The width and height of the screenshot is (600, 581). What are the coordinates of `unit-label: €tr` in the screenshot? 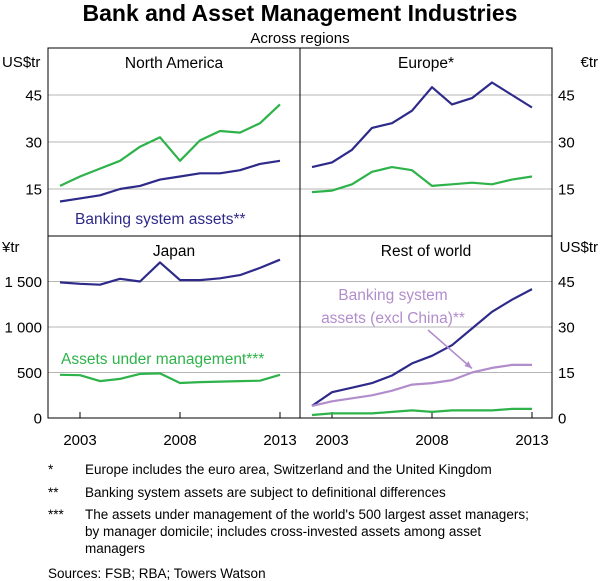 It's located at (589, 62).